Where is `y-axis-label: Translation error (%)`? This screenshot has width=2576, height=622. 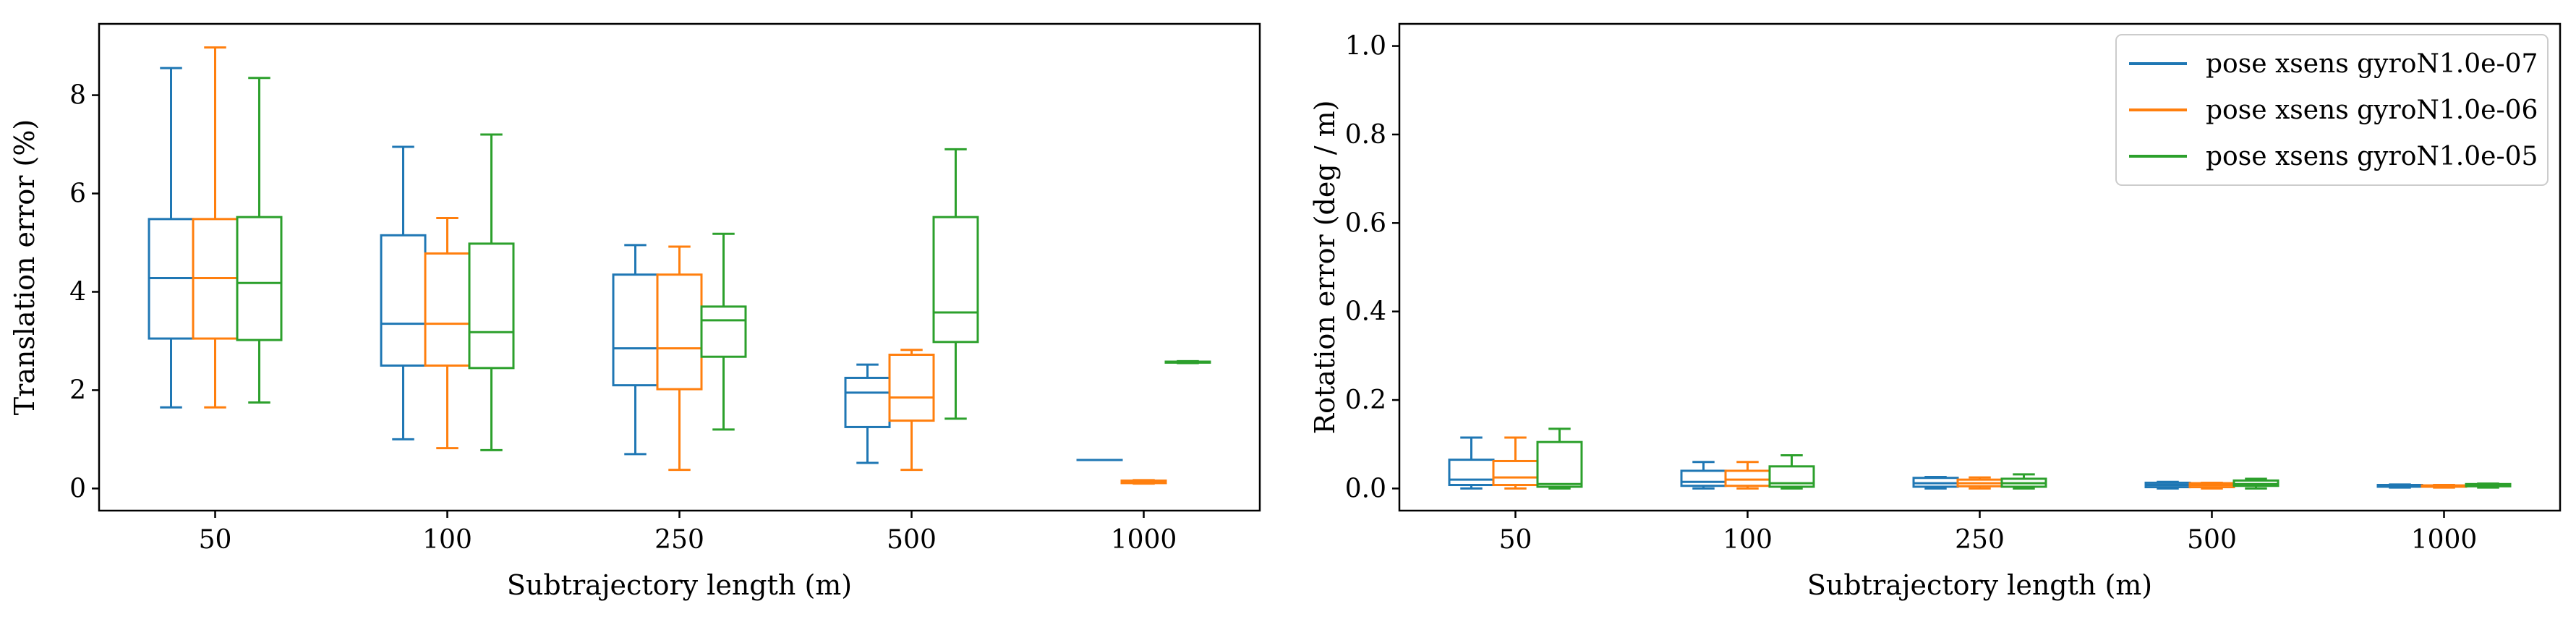 y-axis-label: Translation error (%) is located at coordinates (24, 267).